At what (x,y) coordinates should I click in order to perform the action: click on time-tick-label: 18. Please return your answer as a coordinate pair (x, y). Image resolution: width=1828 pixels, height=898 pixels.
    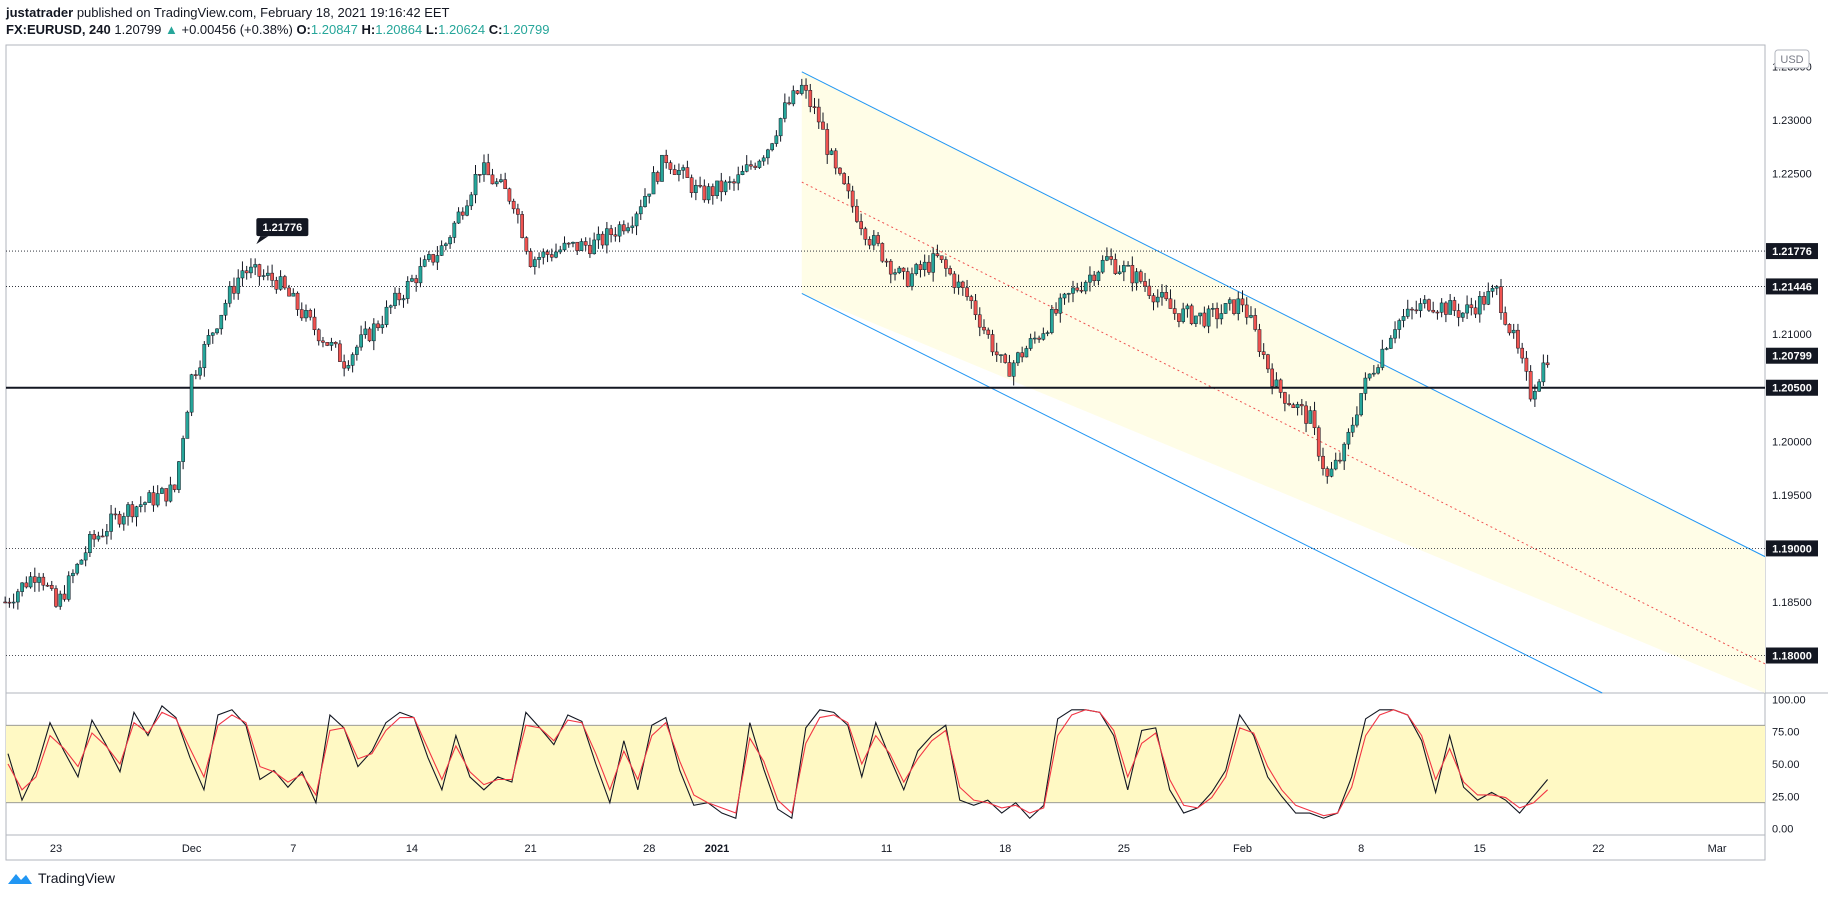
    Looking at the image, I should click on (1005, 849).